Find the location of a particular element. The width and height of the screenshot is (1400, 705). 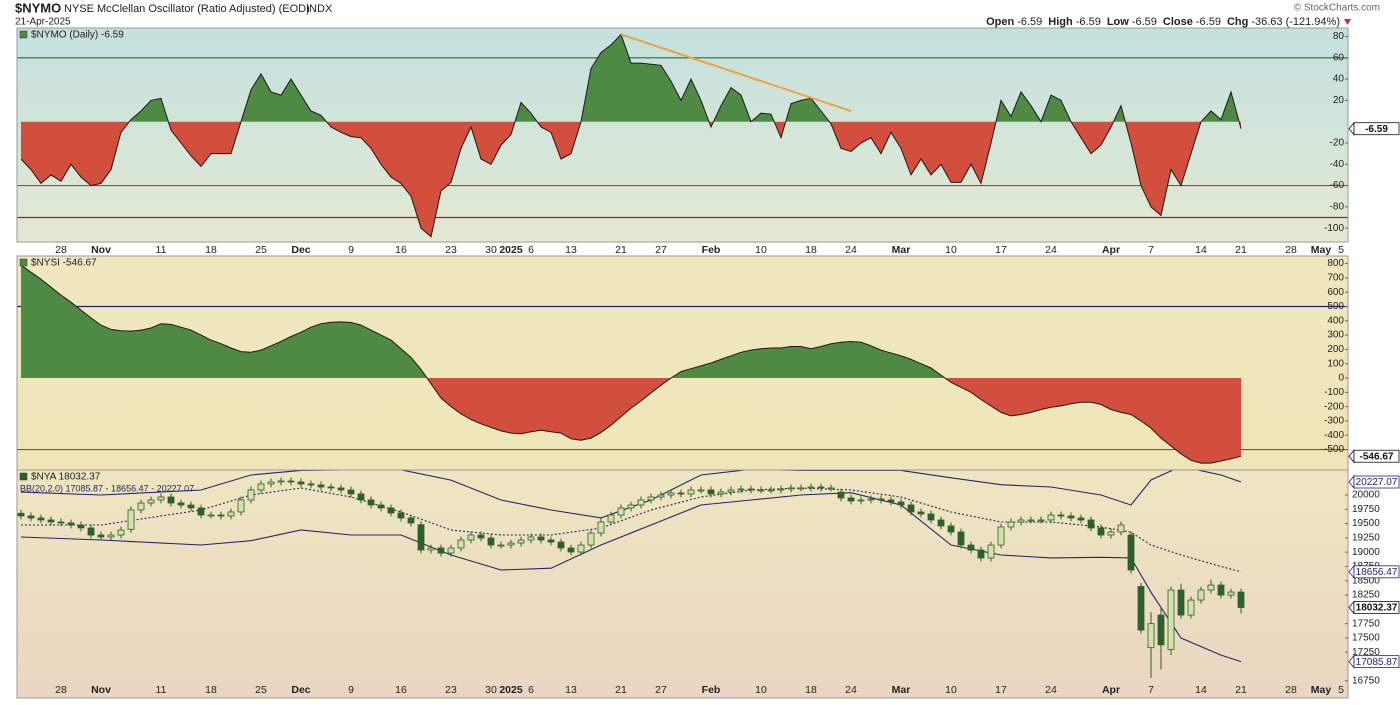

y-tick-label: 100 is located at coordinates (1335, 363).